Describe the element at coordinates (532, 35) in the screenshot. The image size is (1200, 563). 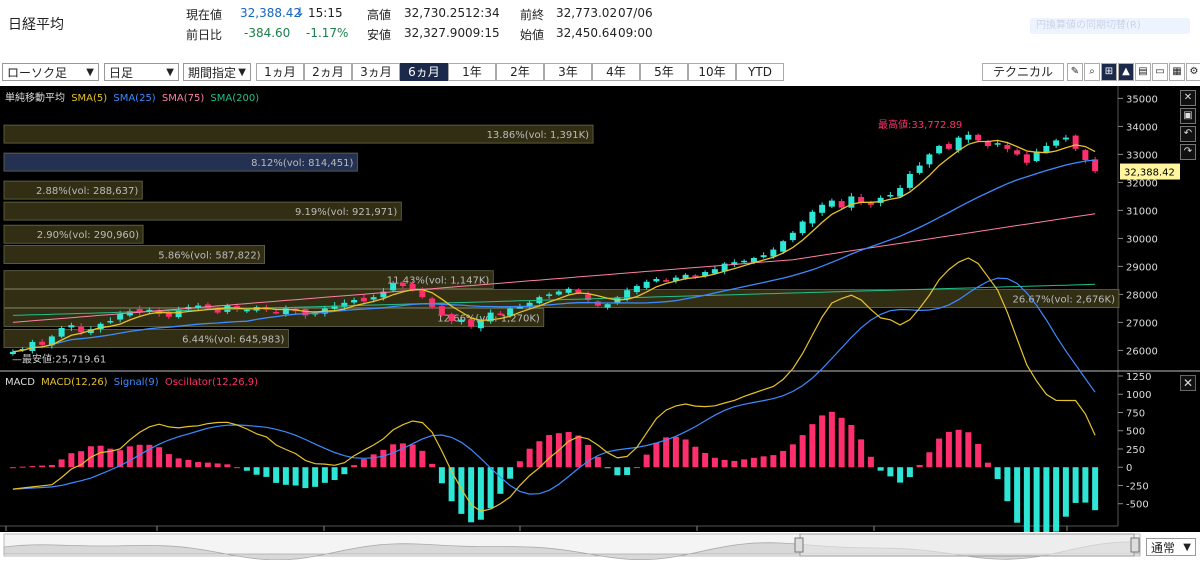
I see `open-label: 始値` at that location.